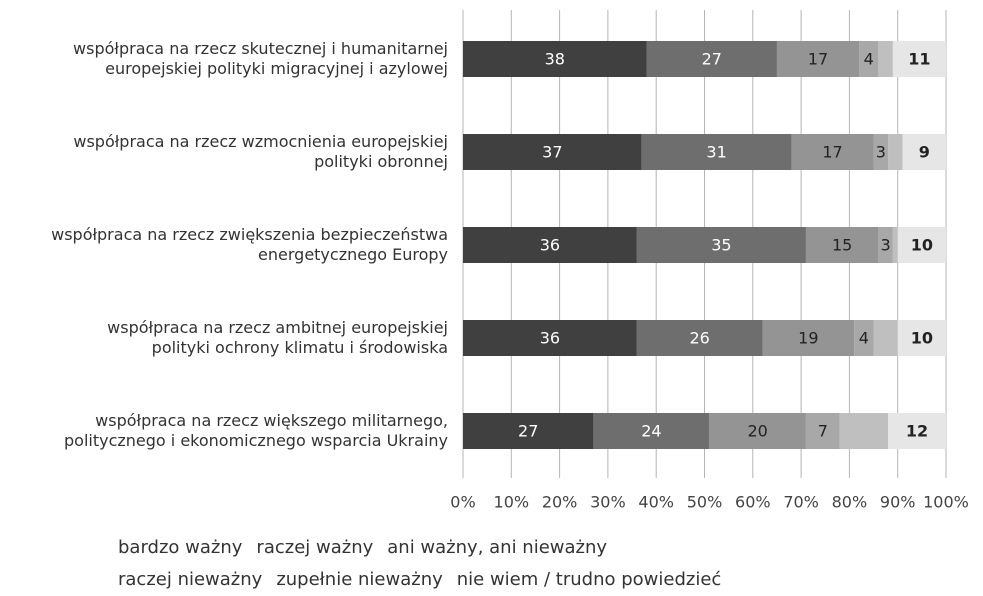 The height and width of the screenshot is (596, 983). What do you see at coordinates (560, 502) in the screenshot?
I see `x-tick-label: 20%` at bounding box center [560, 502].